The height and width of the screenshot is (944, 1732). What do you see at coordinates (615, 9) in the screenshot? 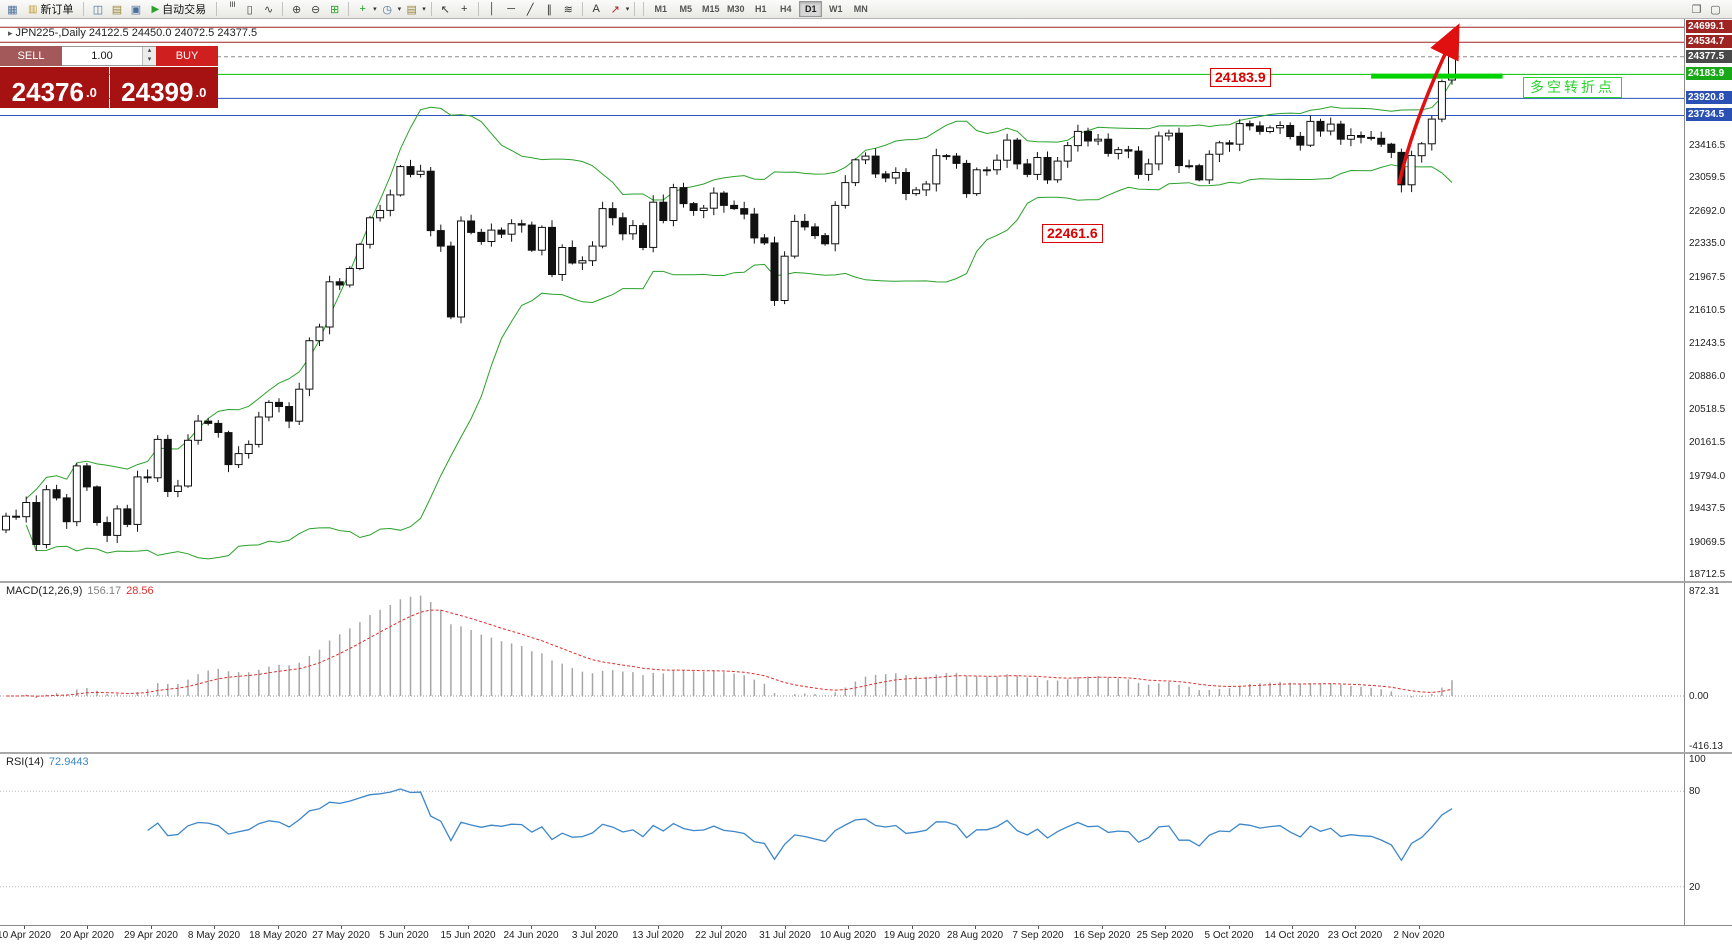
I see `arrows-tool-icon: ↗` at bounding box center [615, 9].